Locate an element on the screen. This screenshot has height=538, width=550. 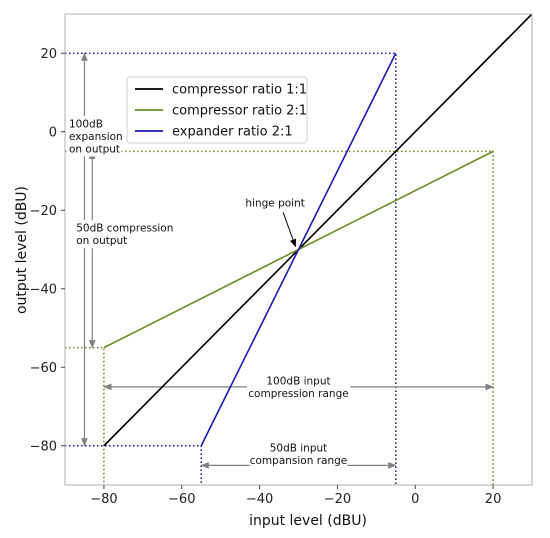
annotation-compression-range-line: compression range is located at coordinates (298, 394).